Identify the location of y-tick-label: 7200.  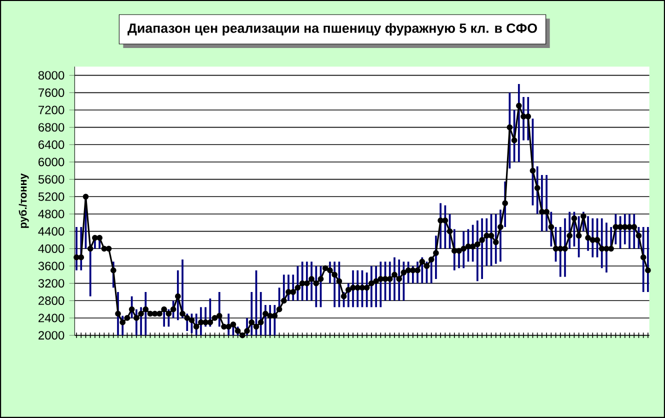
(51, 110).